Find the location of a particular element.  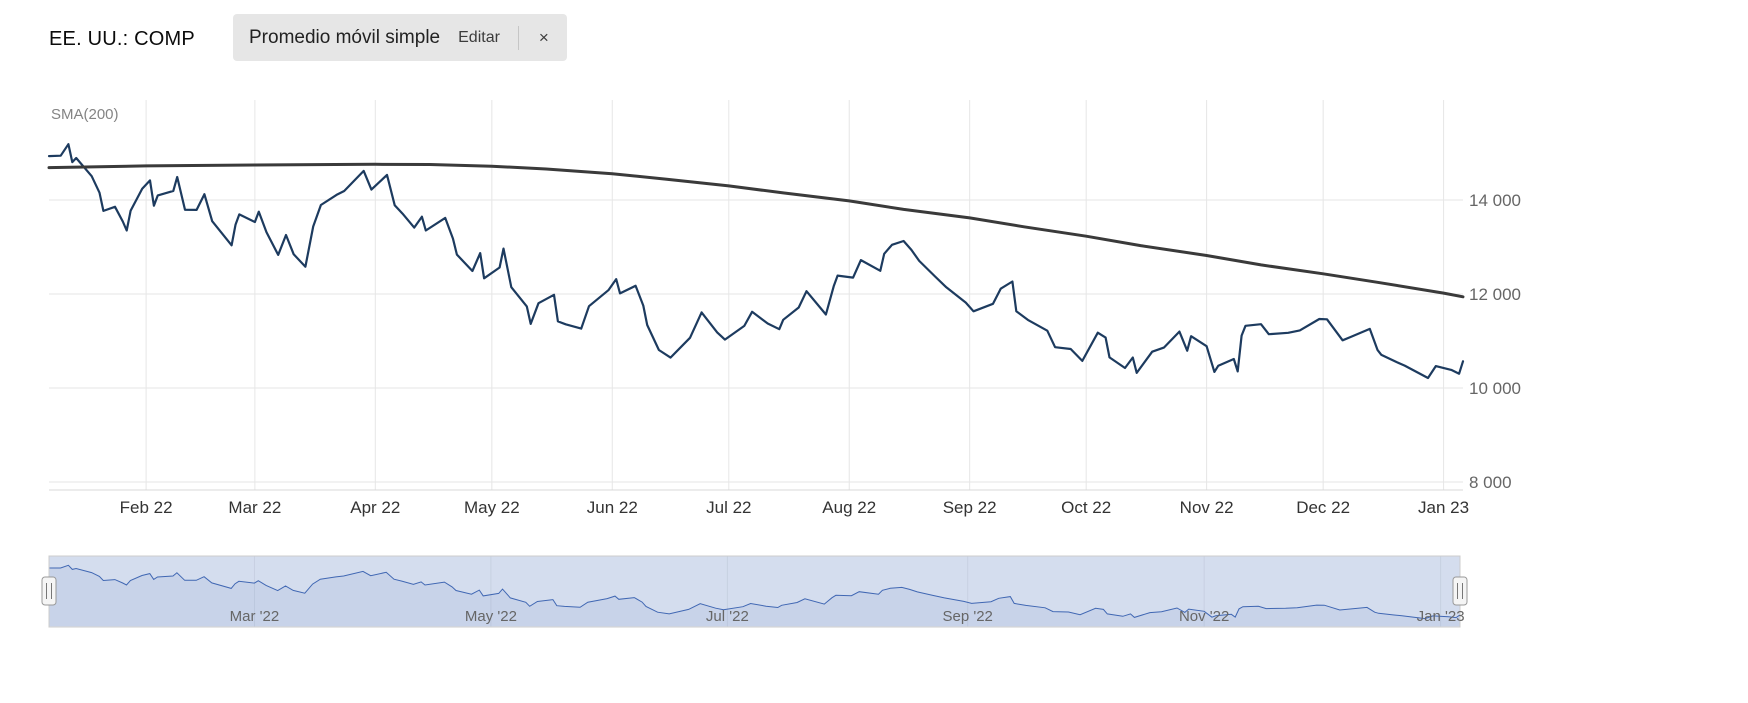

y-axis-label: 8 000 is located at coordinates (1490, 482).